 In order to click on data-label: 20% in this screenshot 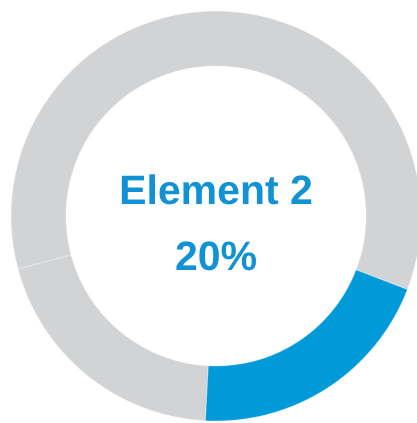, I will do `click(216, 256)`.